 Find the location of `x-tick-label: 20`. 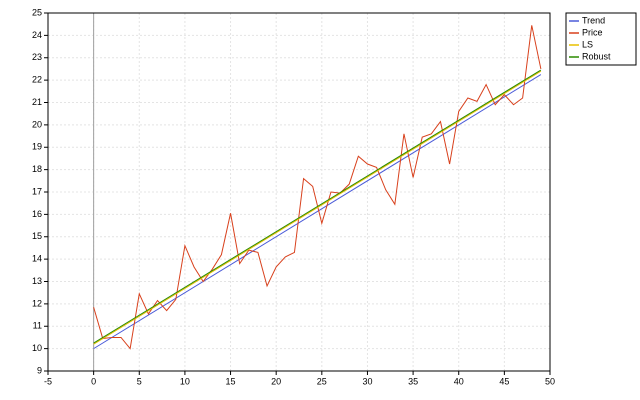

x-tick-label: 20 is located at coordinates (276, 381).